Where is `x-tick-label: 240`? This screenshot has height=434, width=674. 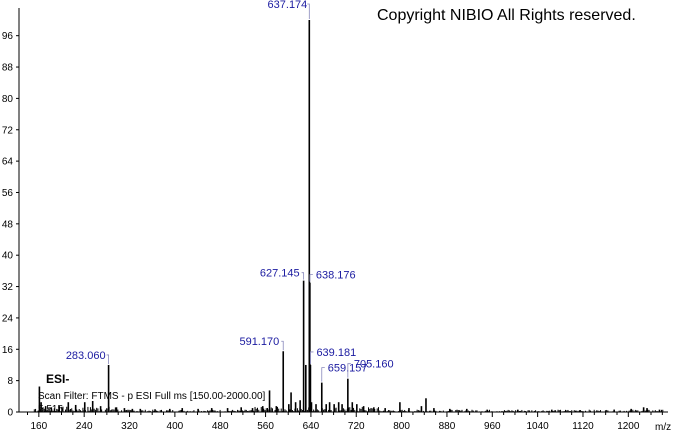
x-tick-label: 240 is located at coordinates (84, 426).